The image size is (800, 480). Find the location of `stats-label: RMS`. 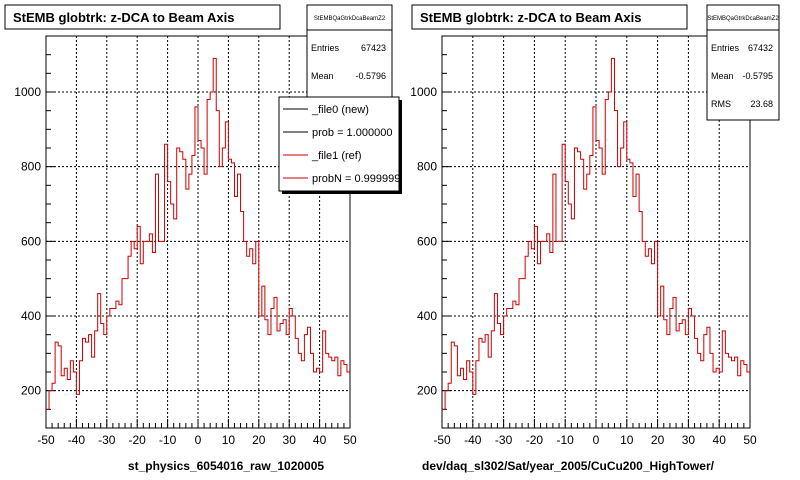

stats-label: RMS is located at coordinates (721, 104).